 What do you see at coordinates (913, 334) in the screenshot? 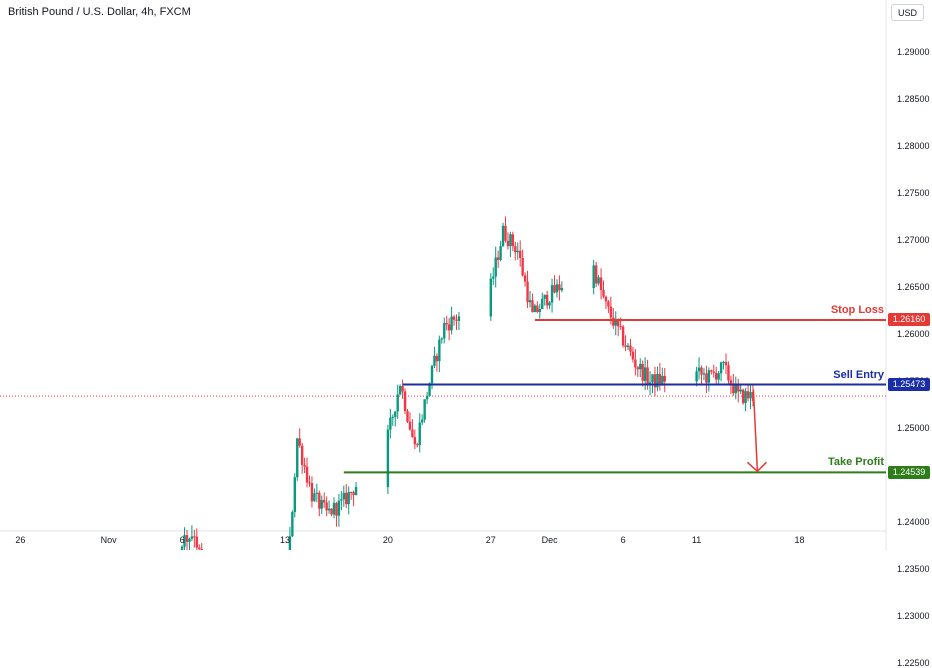
I see `price-tick-label: 1.26000` at bounding box center [913, 334].